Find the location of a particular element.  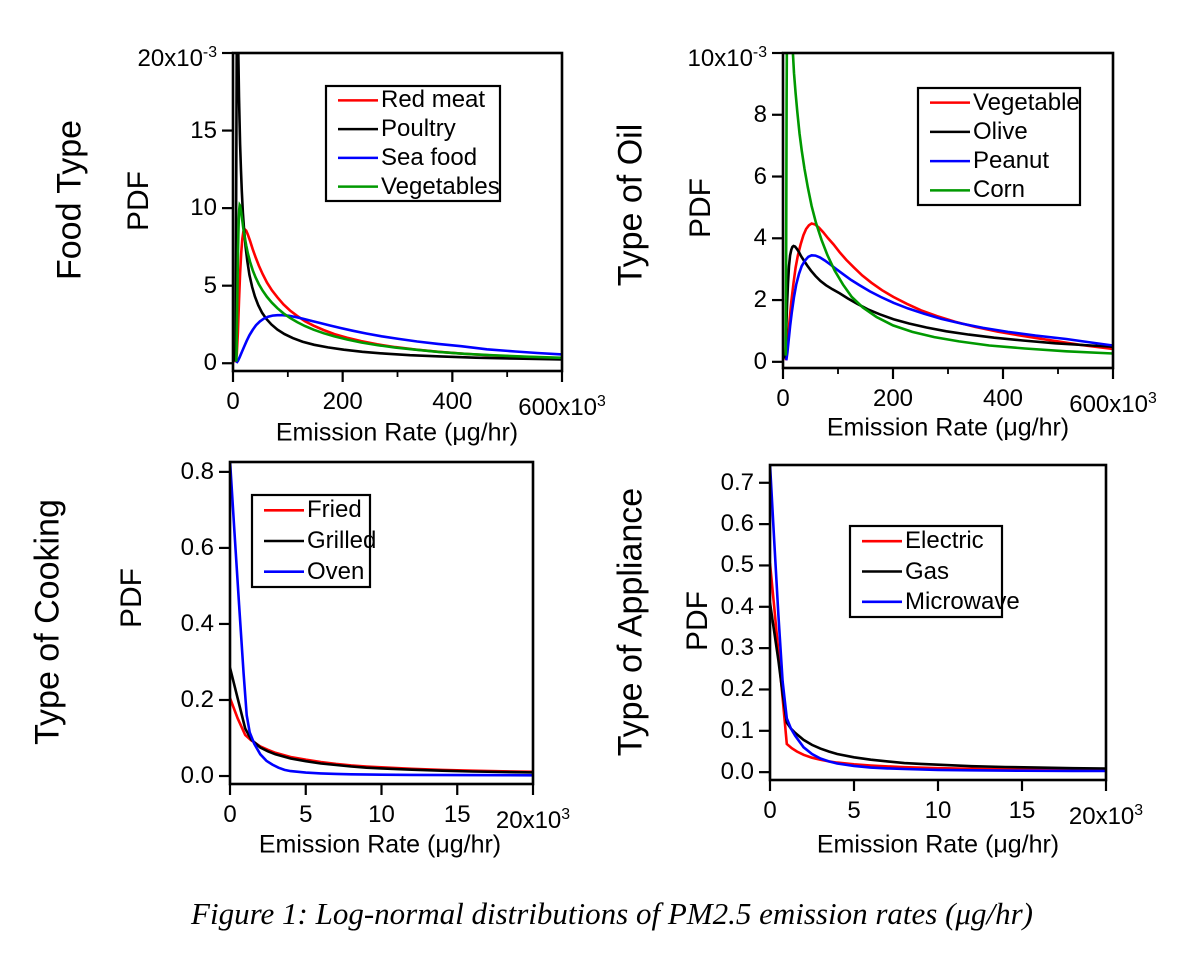

type-of-oil-curve-olive is located at coordinates (948, 301).